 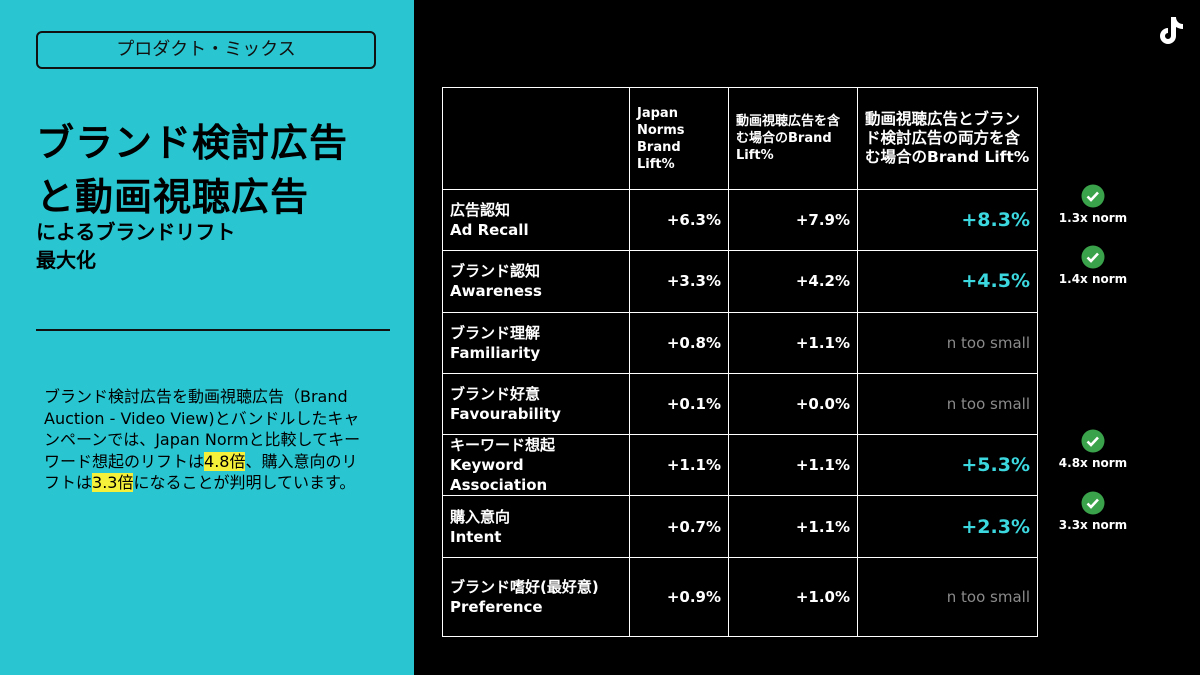 I want to click on tag: プロダクト・ミックス, so click(x=206, y=50).